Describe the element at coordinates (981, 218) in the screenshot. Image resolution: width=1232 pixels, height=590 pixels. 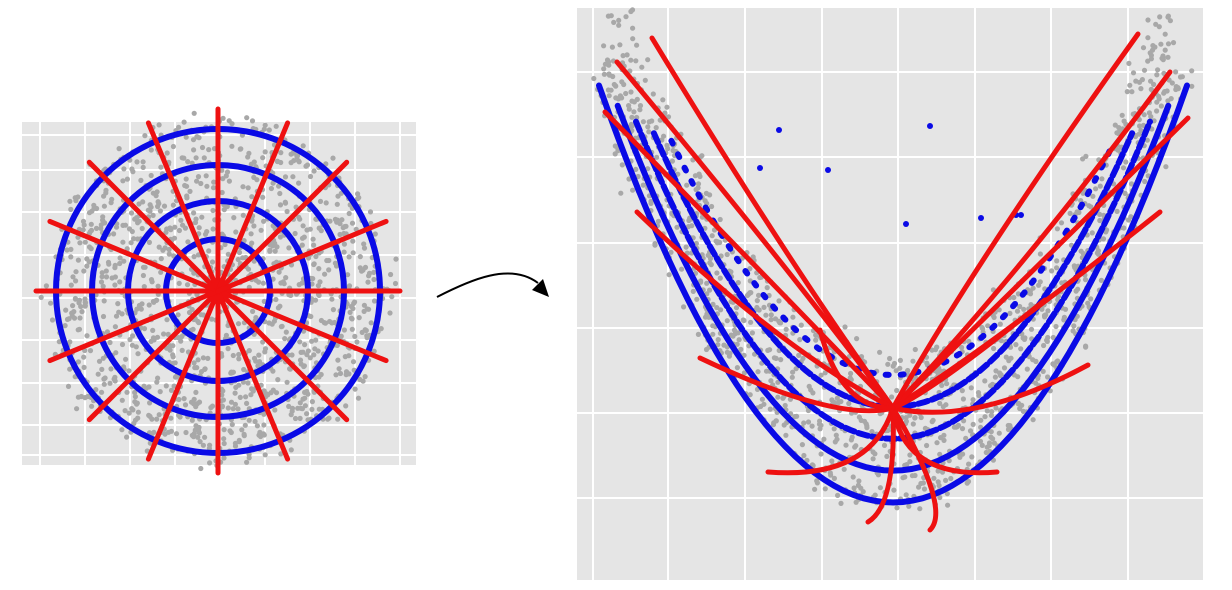
I see `contour-dot` at that location.